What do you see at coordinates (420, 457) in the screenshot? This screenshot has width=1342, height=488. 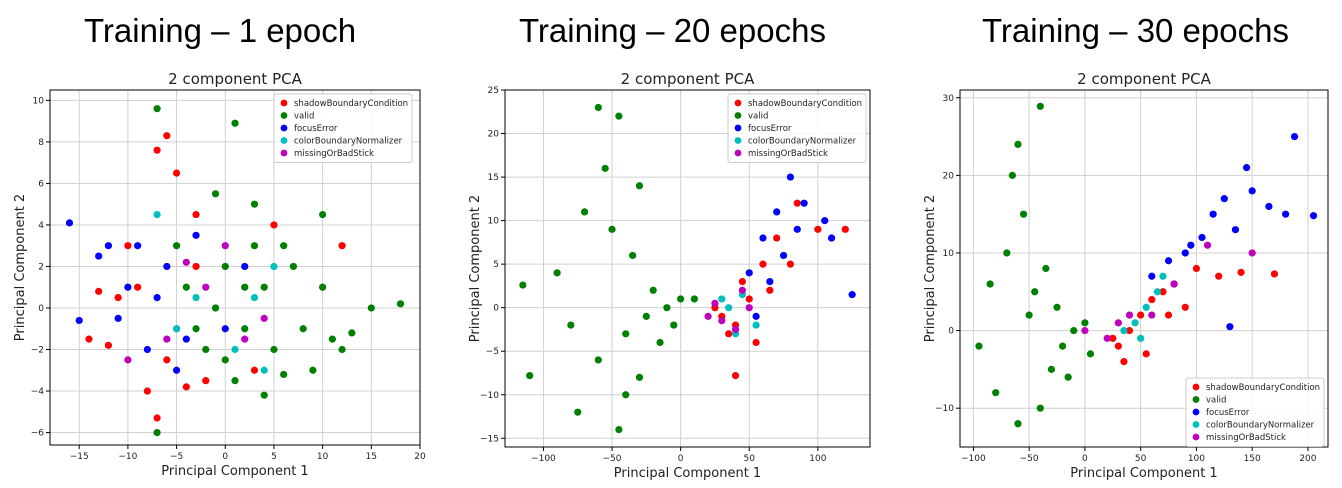 I see `x-tick-label: 20` at bounding box center [420, 457].